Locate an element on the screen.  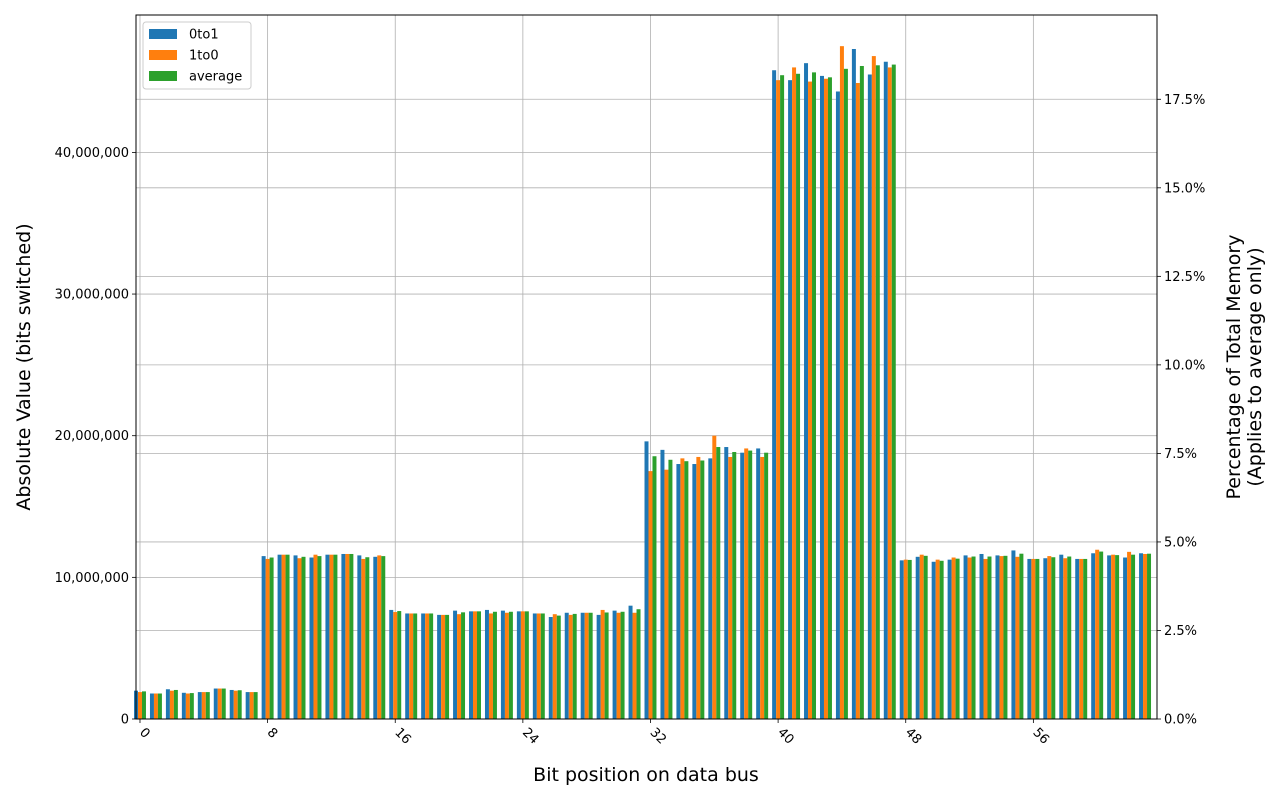
y-tick-label: 20,000,000 is located at coordinates (92, 436).